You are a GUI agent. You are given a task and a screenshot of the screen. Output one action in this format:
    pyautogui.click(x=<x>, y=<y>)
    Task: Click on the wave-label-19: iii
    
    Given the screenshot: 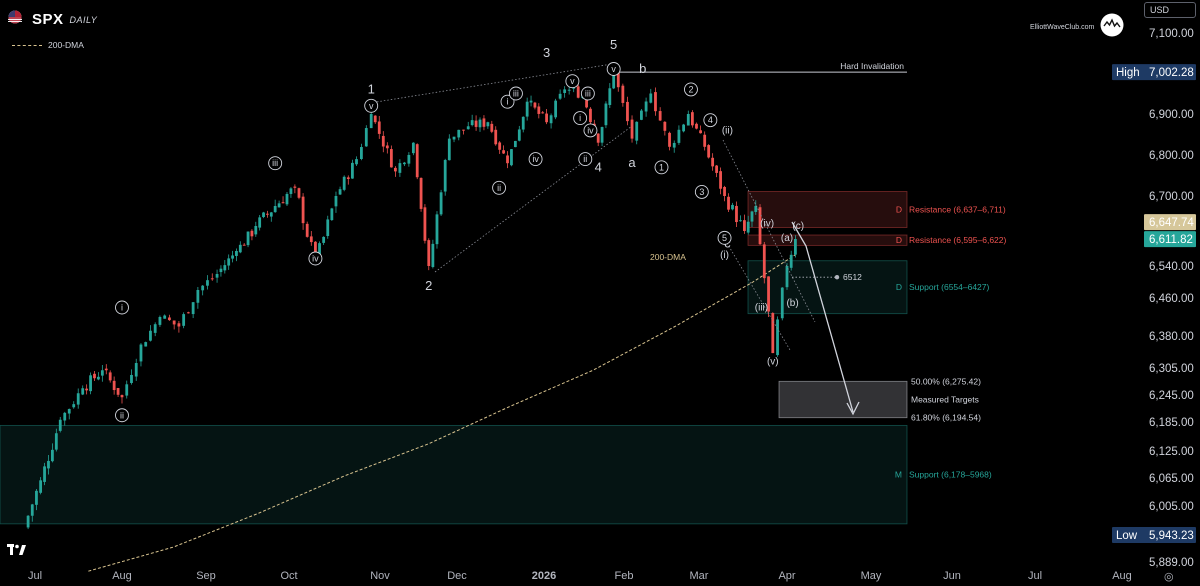 What is the action you would take?
    pyautogui.click(x=588, y=94)
    